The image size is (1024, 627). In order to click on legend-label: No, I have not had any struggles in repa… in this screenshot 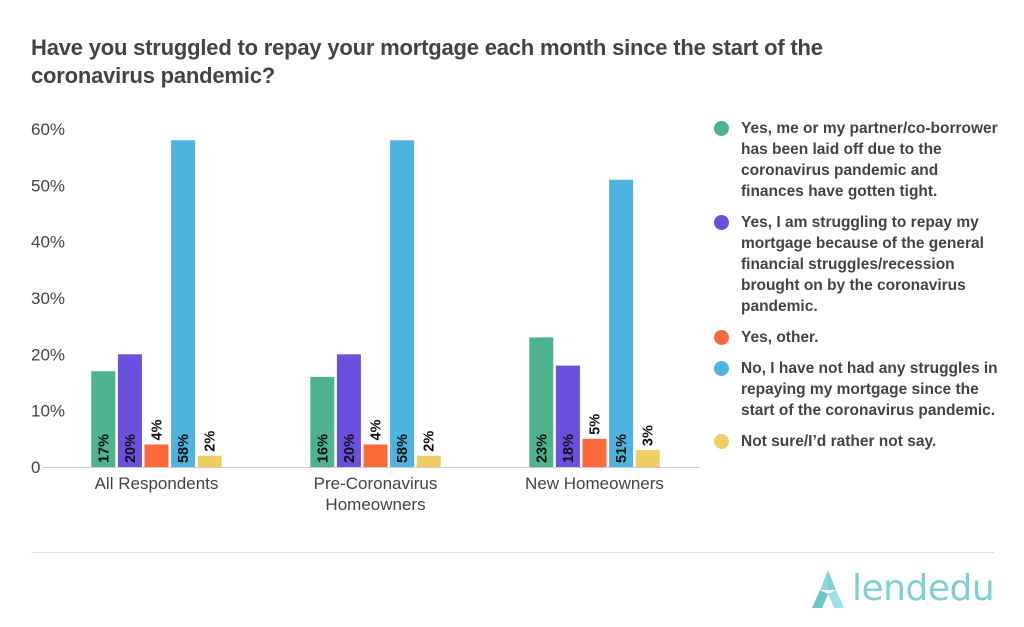, I will do `click(869, 389)`.